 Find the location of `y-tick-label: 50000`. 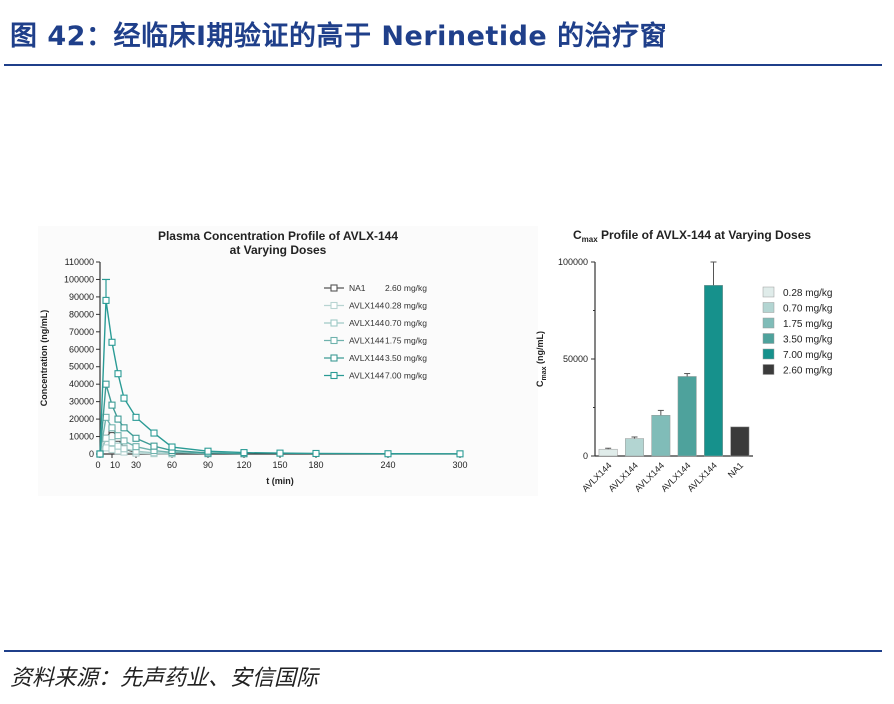

y-tick-label: 50000 is located at coordinates (81, 367).